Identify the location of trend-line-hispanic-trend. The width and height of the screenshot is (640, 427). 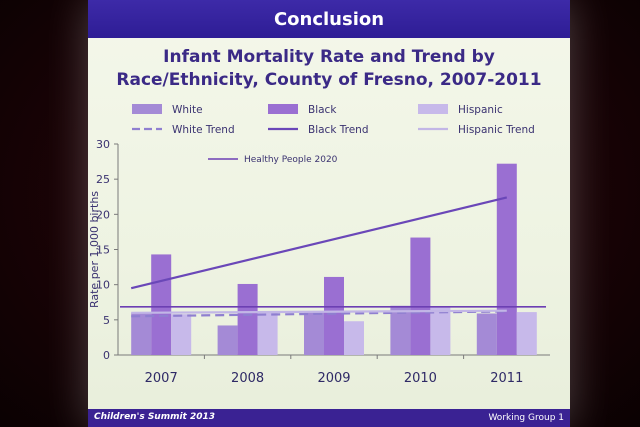
(319, 311).